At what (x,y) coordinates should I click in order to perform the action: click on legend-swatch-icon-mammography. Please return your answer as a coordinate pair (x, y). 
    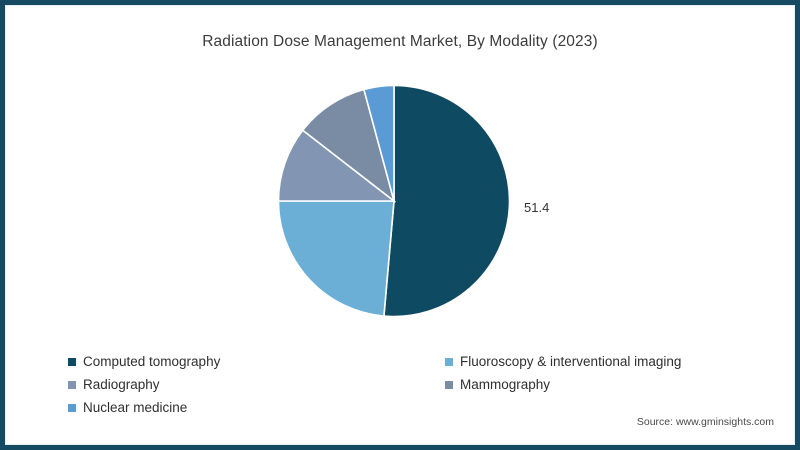
    Looking at the image, I should click on (449, 384).